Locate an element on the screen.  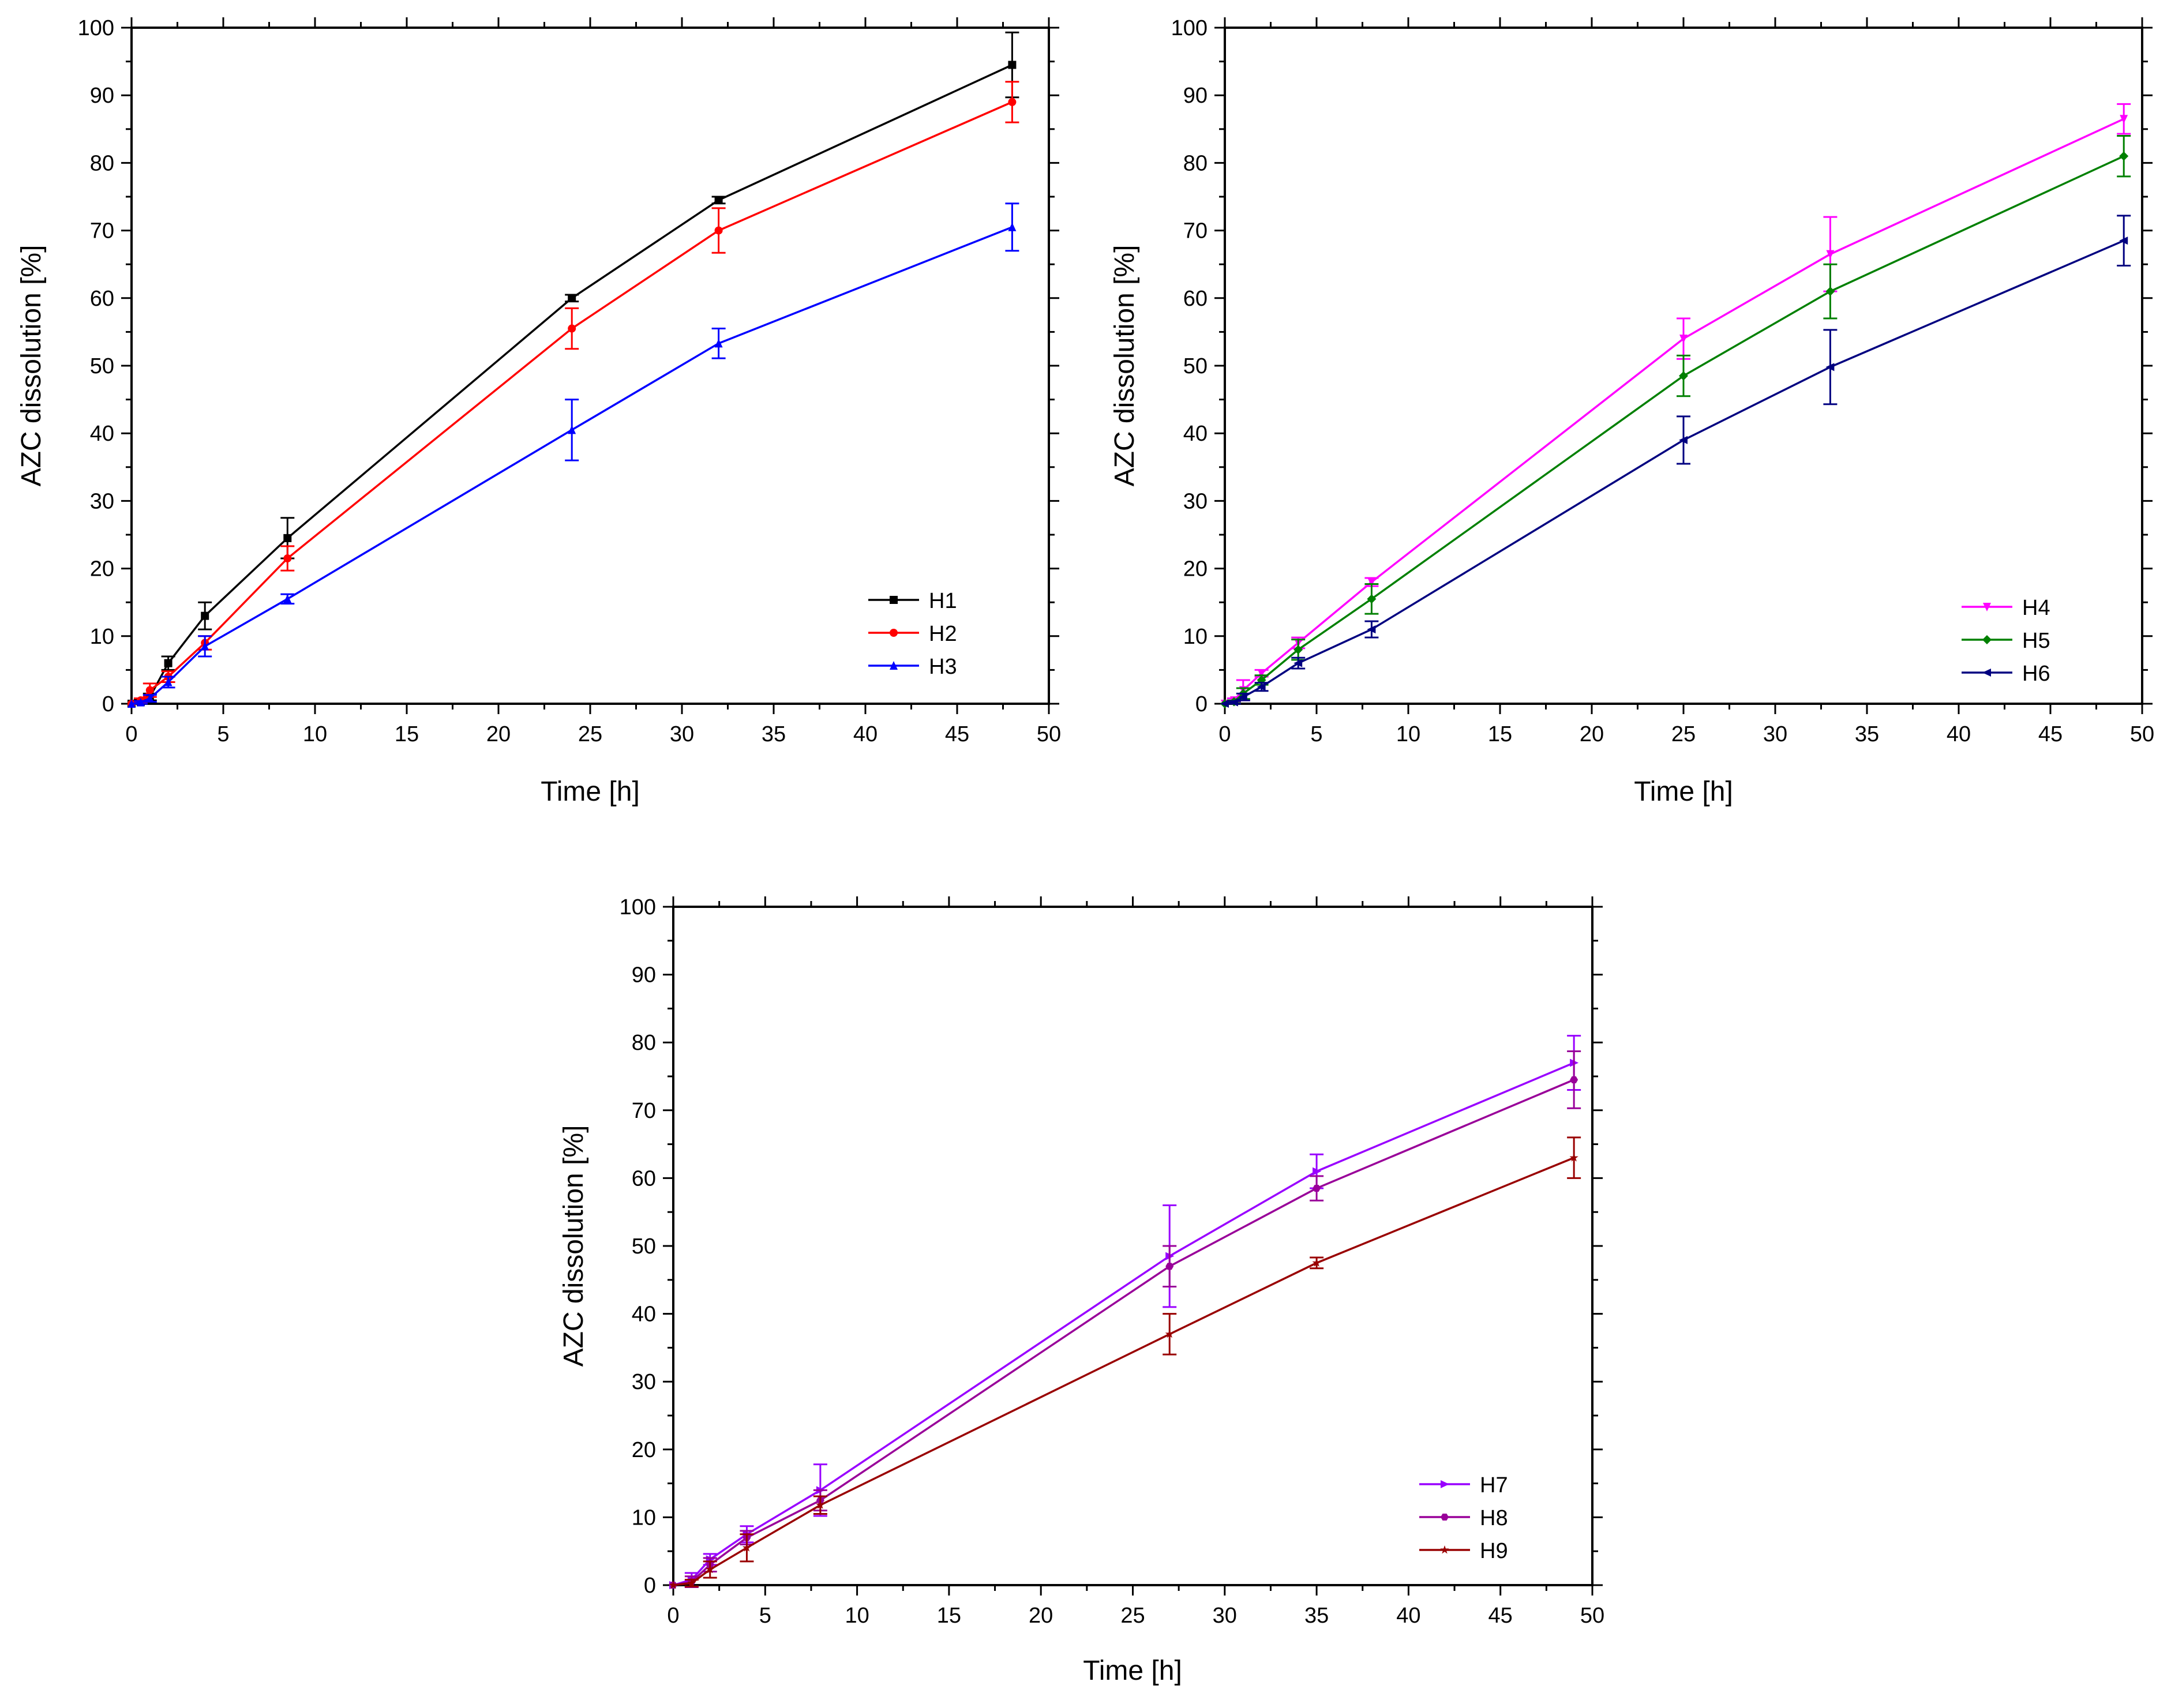
y-tick-label: 10 is located at coordinates (102, 637).